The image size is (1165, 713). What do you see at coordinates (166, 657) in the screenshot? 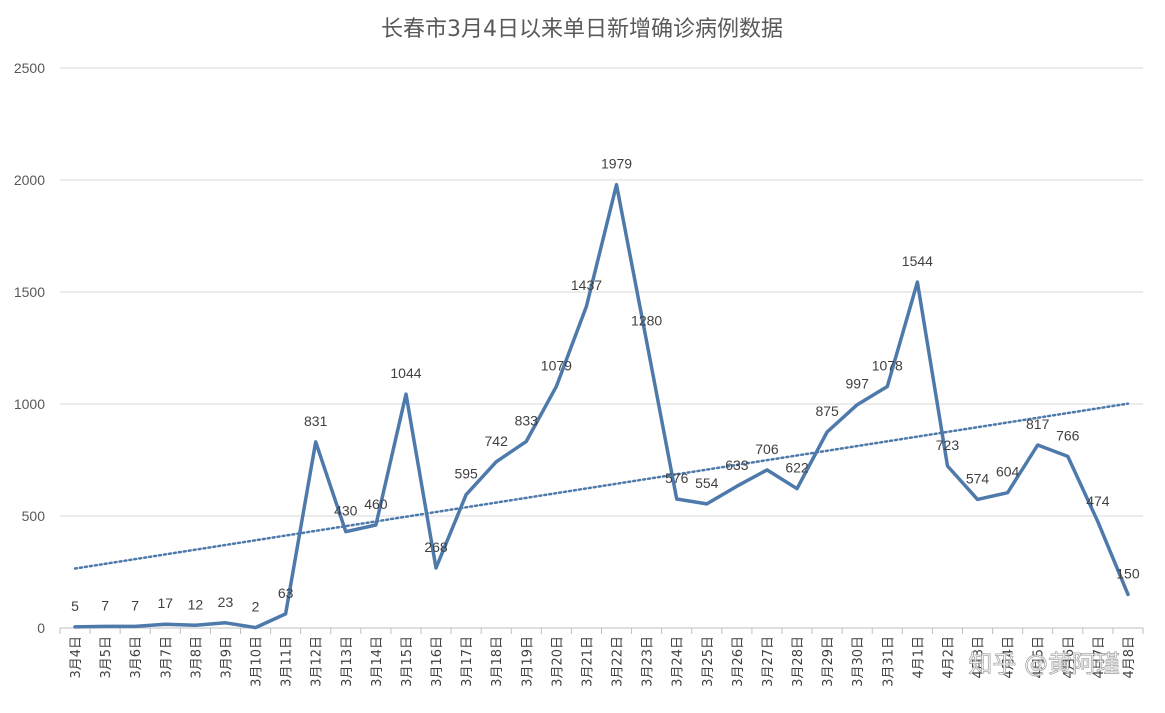
I see `x-tick-label: 3月7日` at bounding box center [166, 657].